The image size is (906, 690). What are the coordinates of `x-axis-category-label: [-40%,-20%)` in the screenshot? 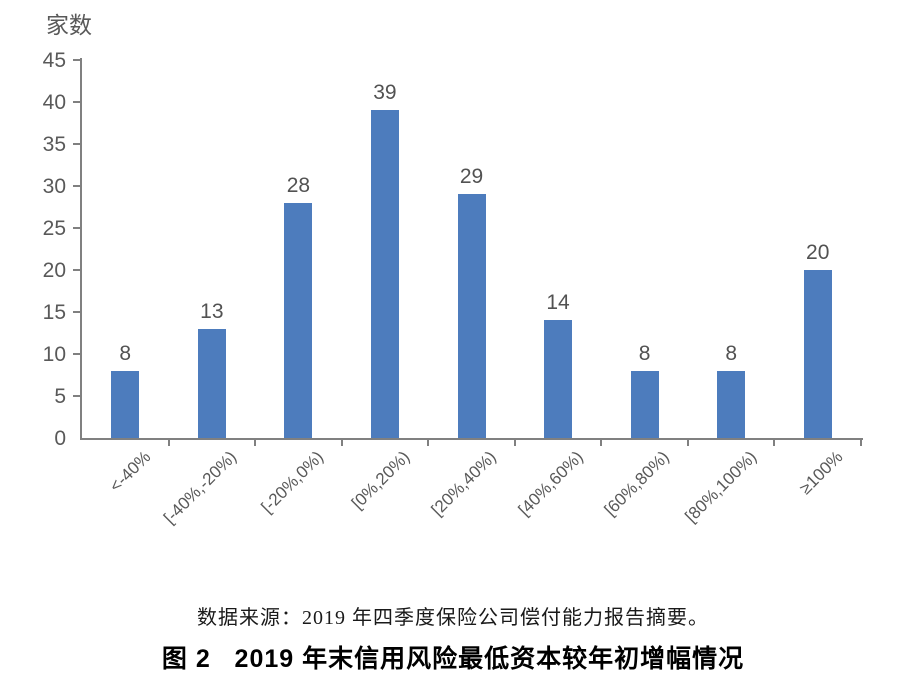 It's located at (200, 487).